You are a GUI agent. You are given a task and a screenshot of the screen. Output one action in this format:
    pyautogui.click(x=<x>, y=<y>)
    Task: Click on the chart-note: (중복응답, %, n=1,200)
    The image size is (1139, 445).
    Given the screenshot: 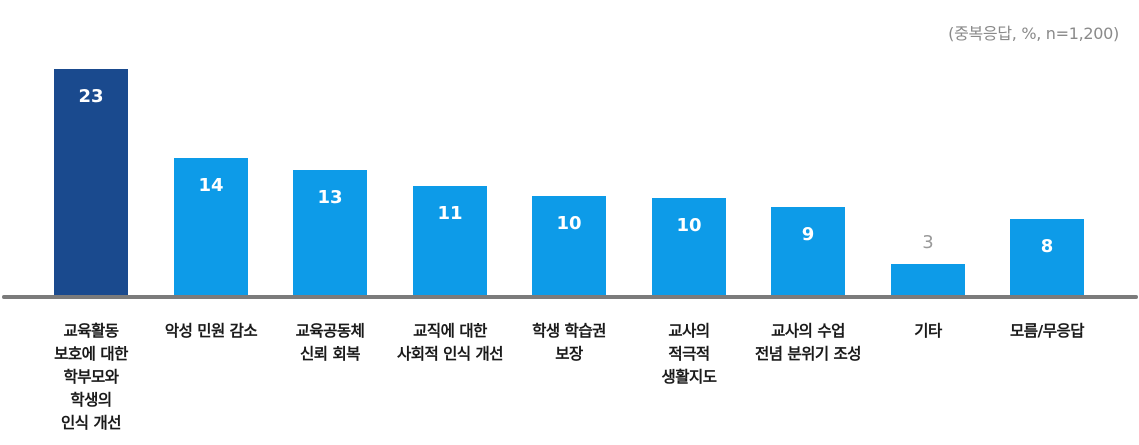 What is the action you would take?
    pyautogui.click(x=1033, y=33)
    